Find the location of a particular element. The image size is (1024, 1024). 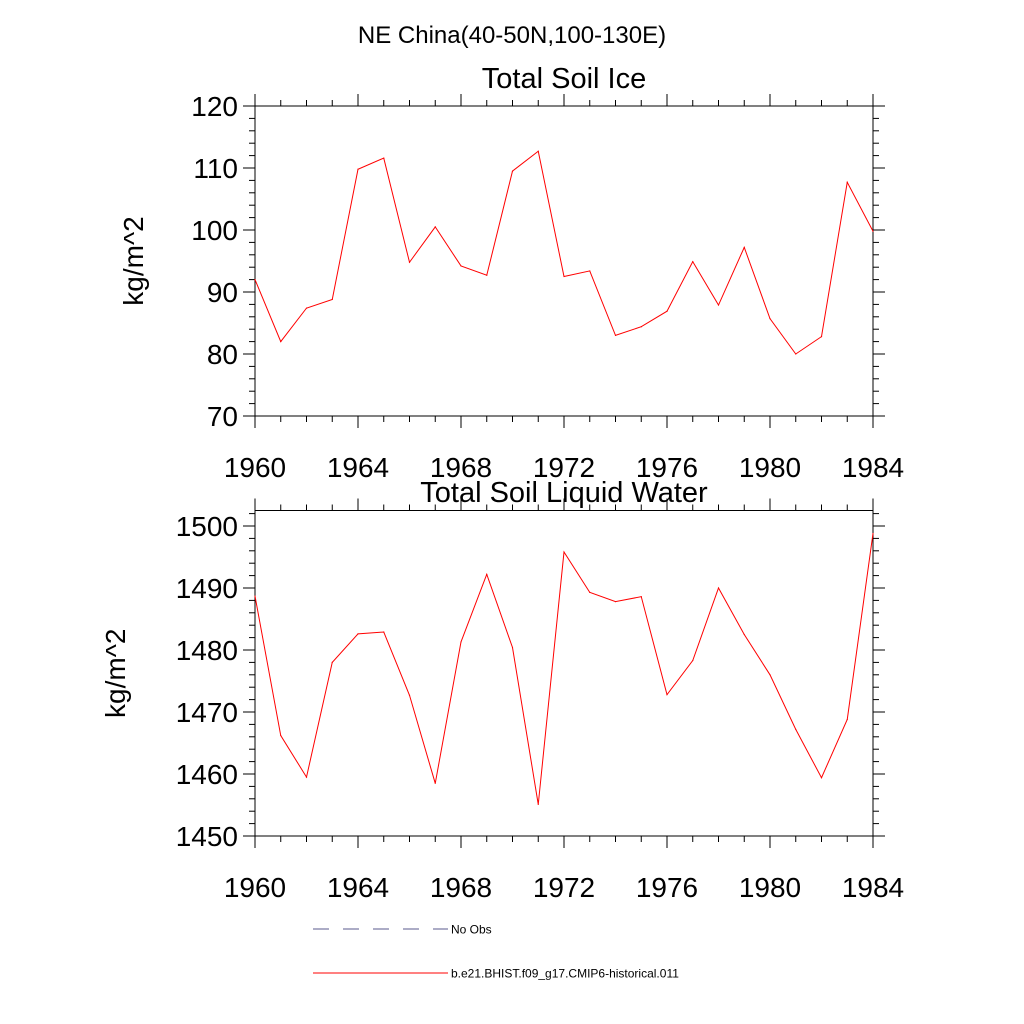

y-tick-label: 100 is located at coordinates (214, 230).